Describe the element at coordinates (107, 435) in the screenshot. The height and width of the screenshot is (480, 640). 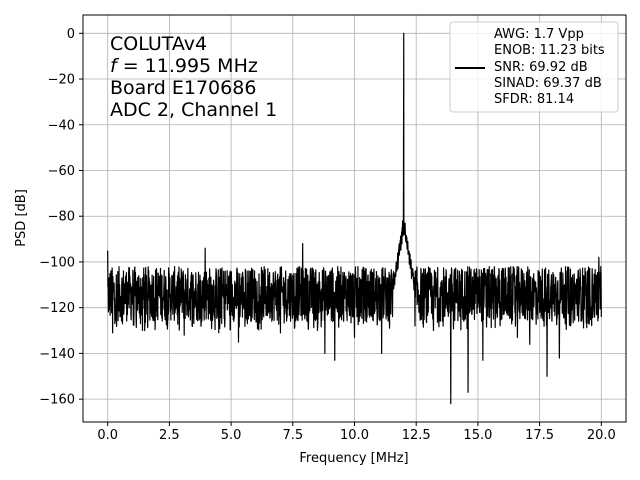
I see `x-tick-label: 0.0` at that location.